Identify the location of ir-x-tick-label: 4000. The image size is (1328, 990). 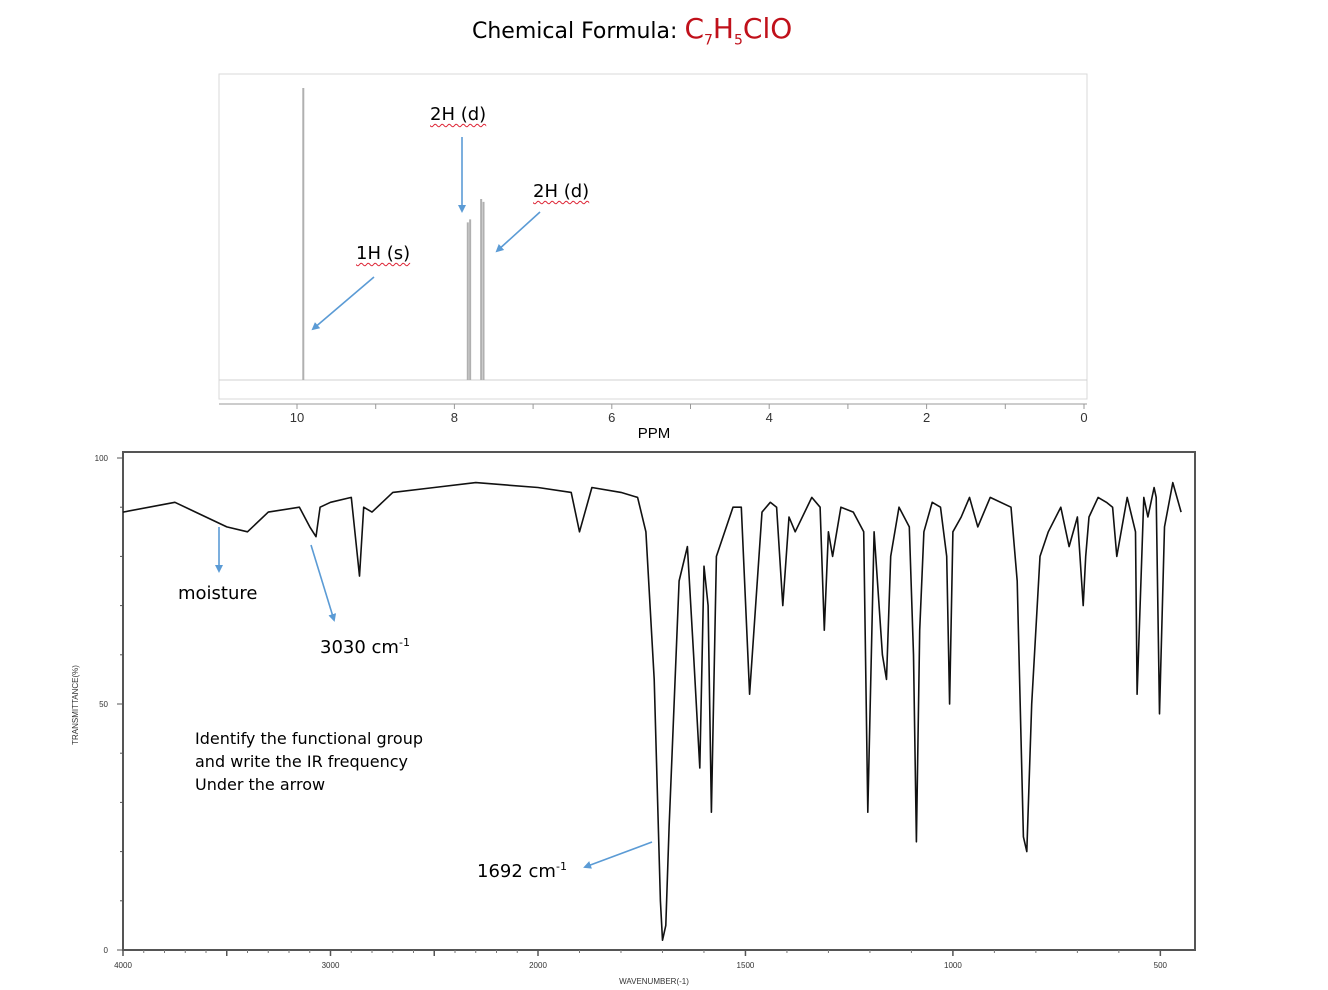
(123, 965).